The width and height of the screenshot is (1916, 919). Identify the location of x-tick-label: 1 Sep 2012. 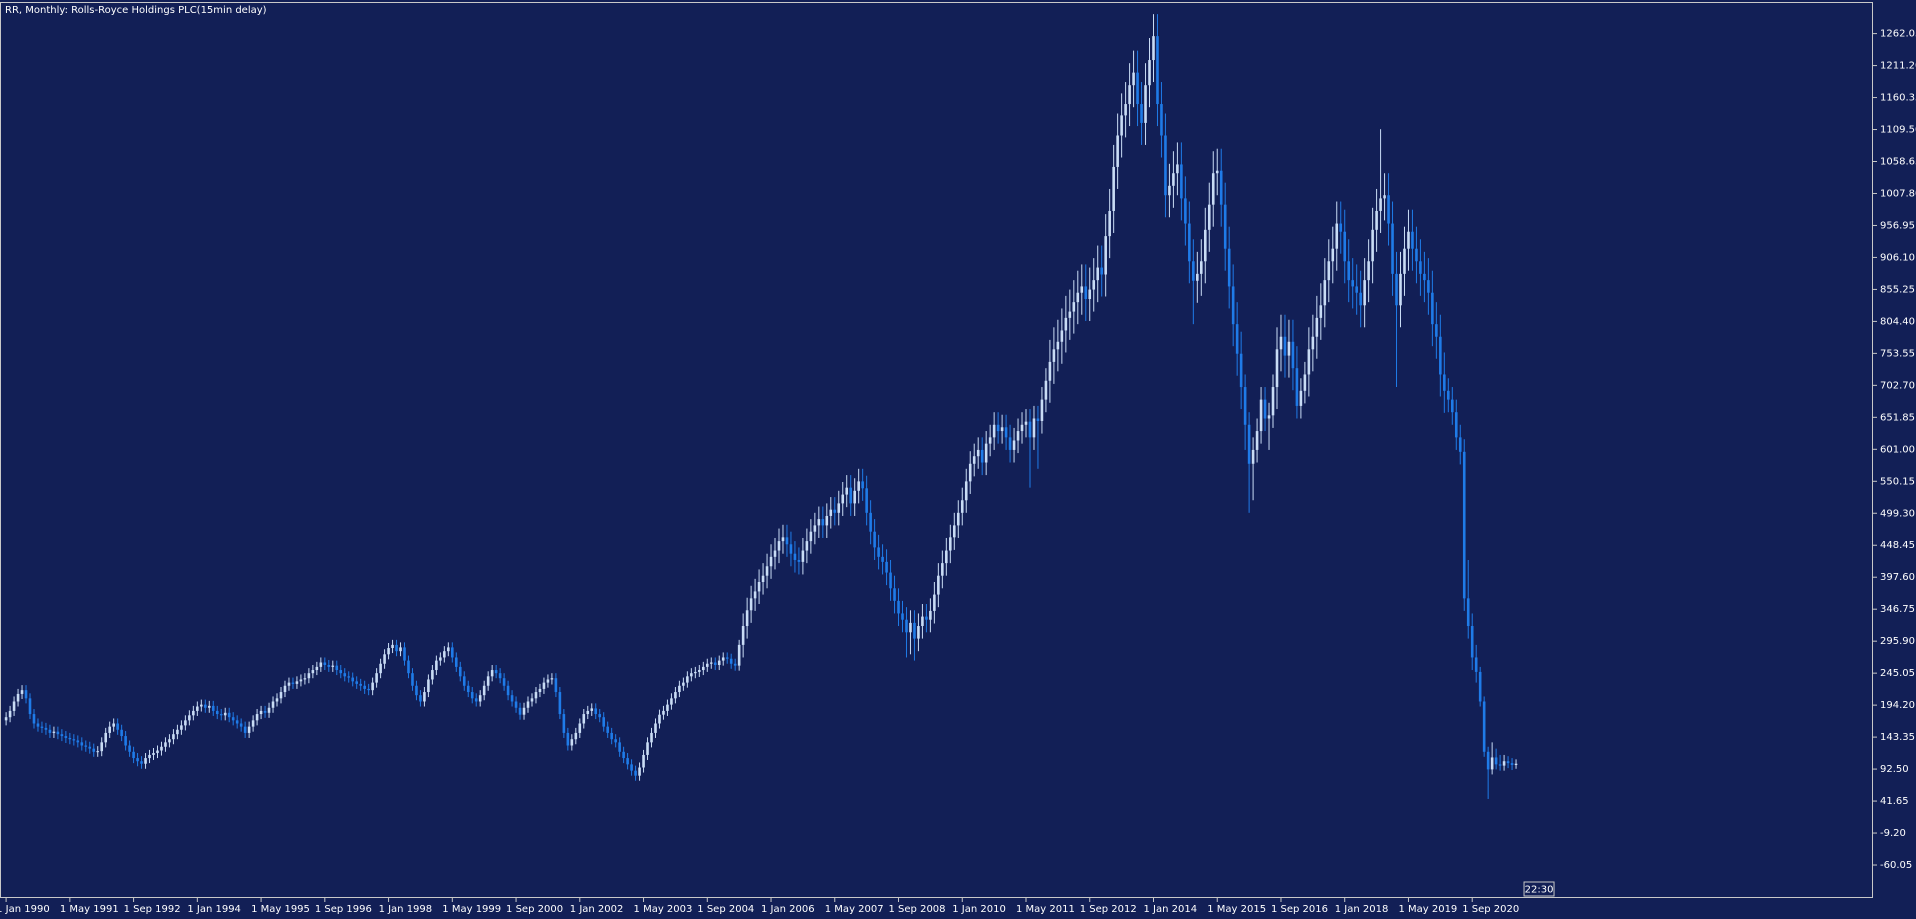
(1108, 909).